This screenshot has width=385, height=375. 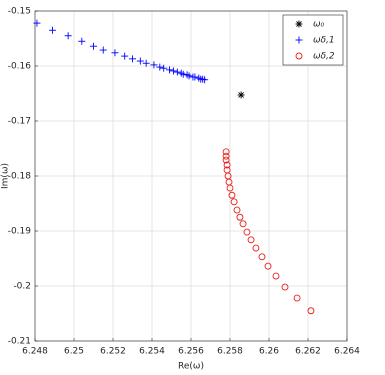 What do you see at coordinates (319, 25) in the screenshot?
I see `legend-label: ω₀` at bounding box center [319, 25].